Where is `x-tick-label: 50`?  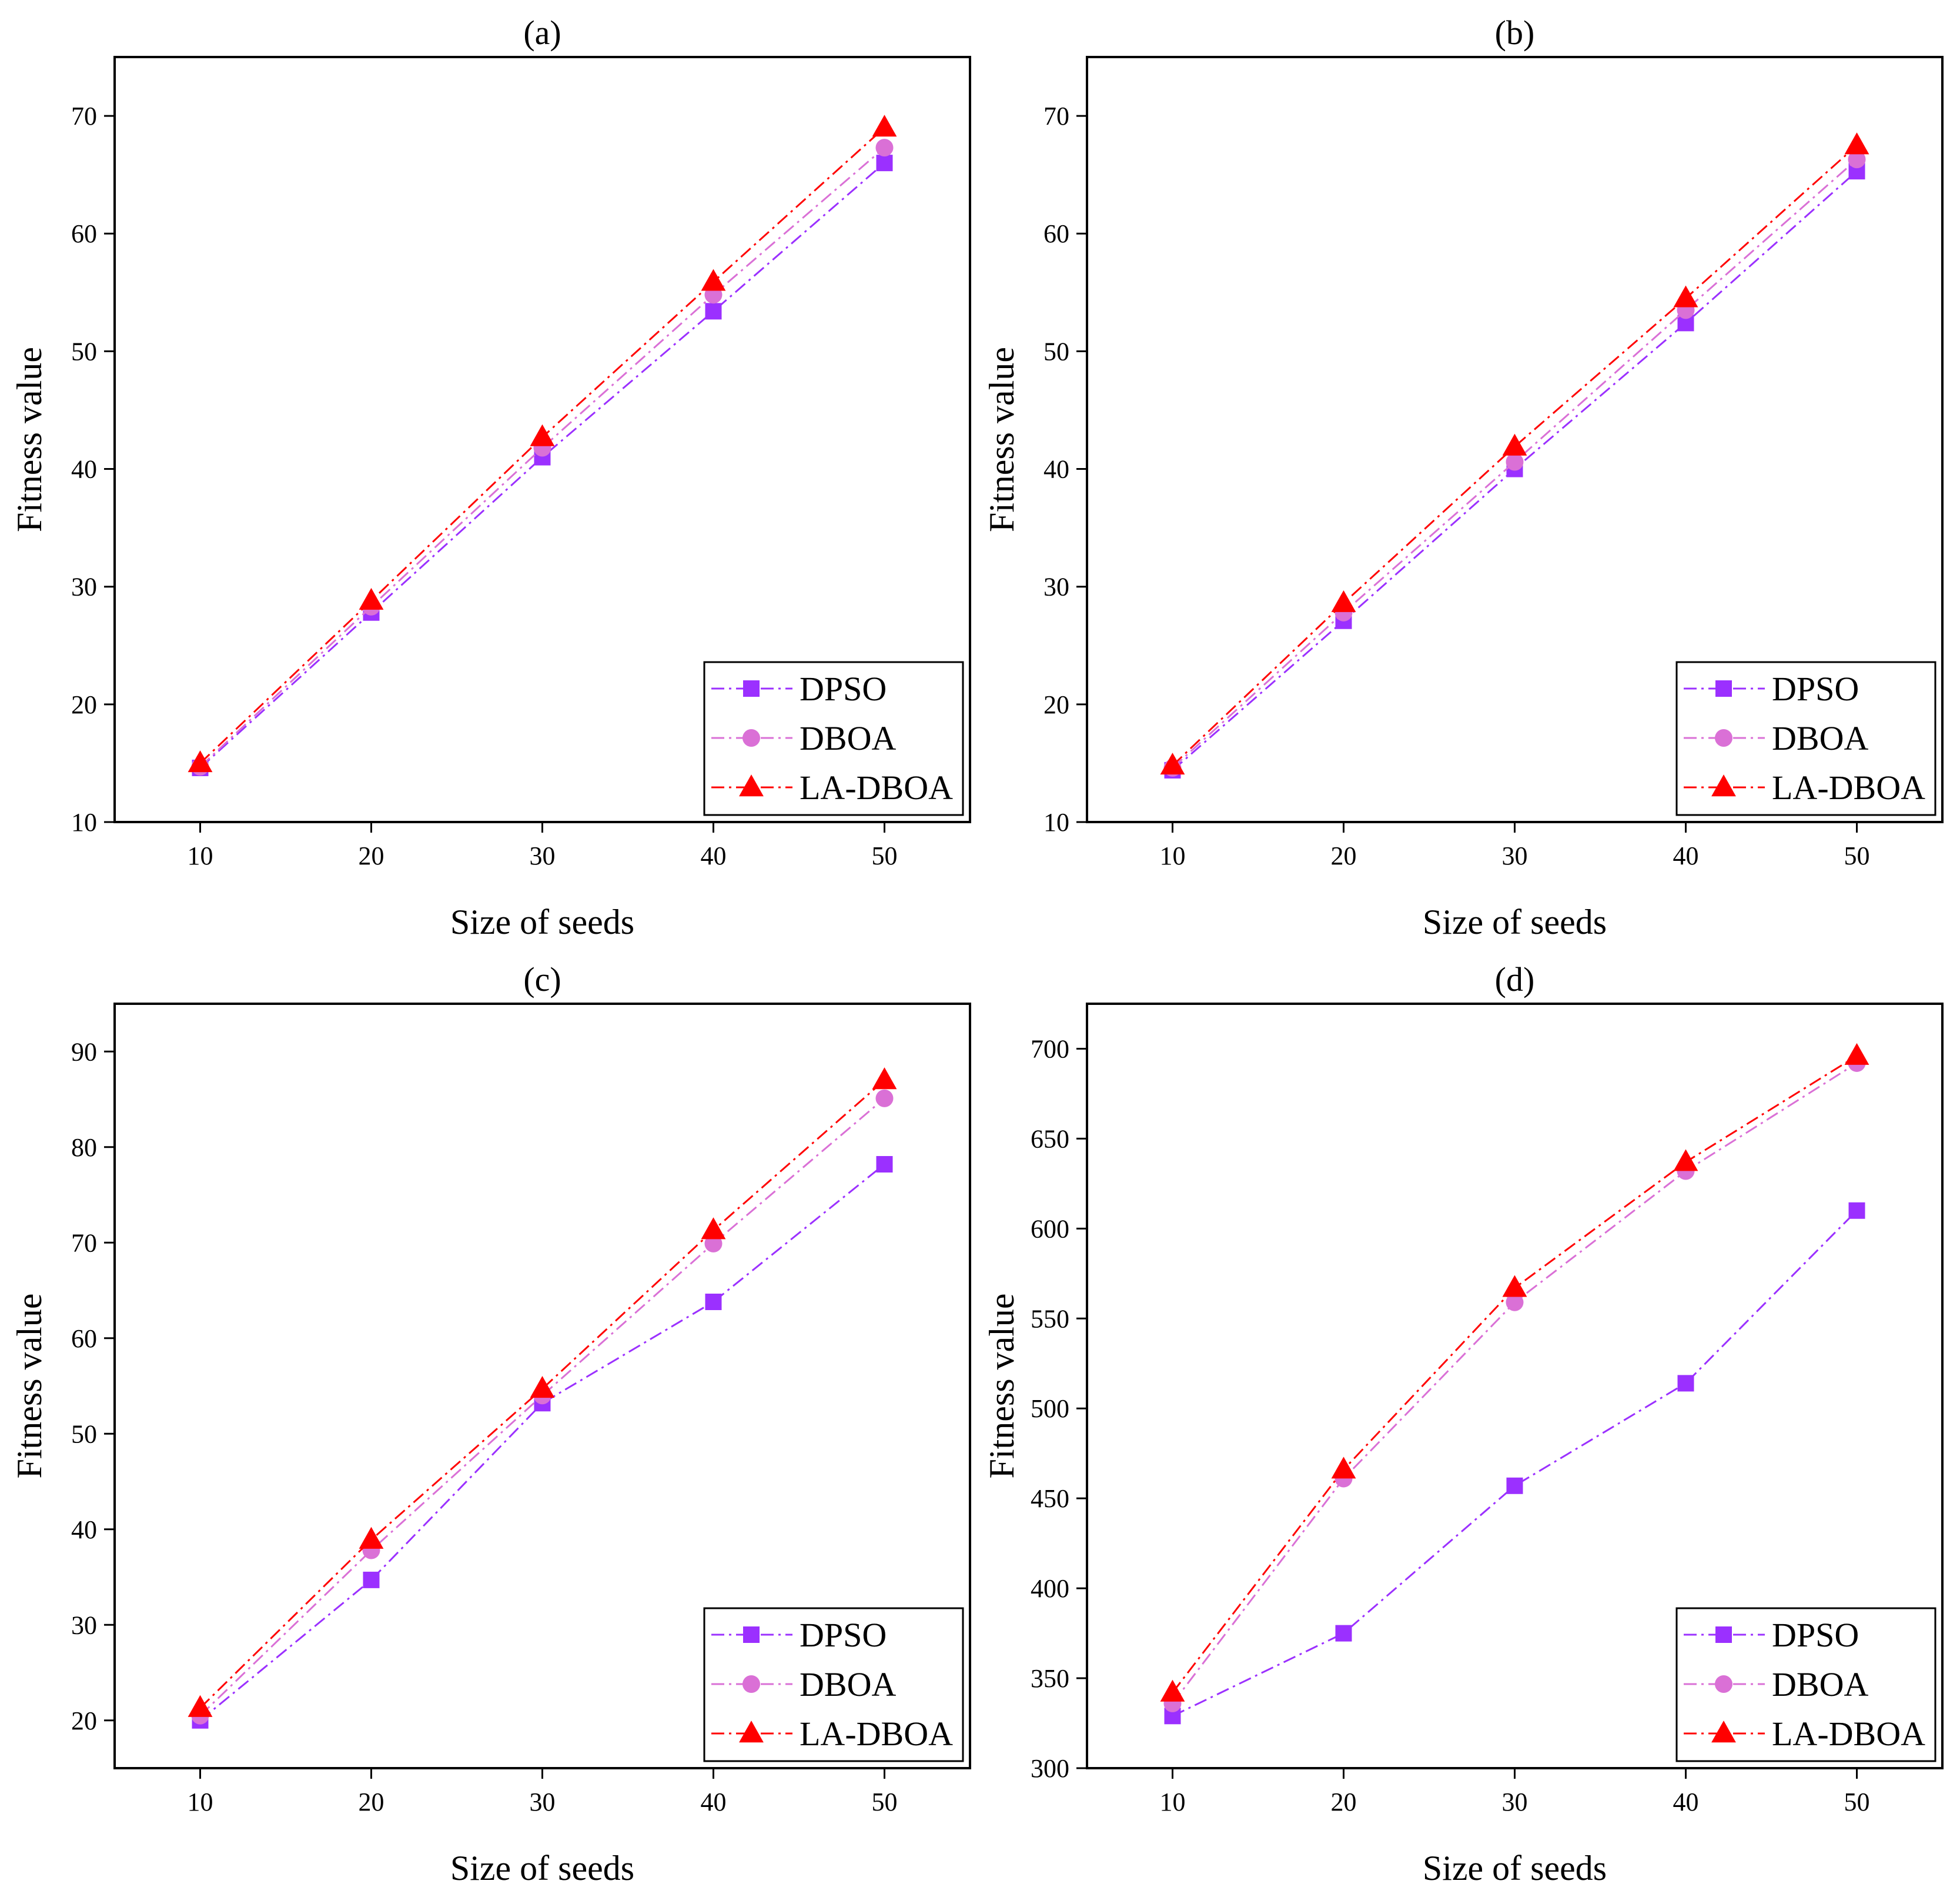
x-tick-label: 50 is located at coordinates (885, 1802).